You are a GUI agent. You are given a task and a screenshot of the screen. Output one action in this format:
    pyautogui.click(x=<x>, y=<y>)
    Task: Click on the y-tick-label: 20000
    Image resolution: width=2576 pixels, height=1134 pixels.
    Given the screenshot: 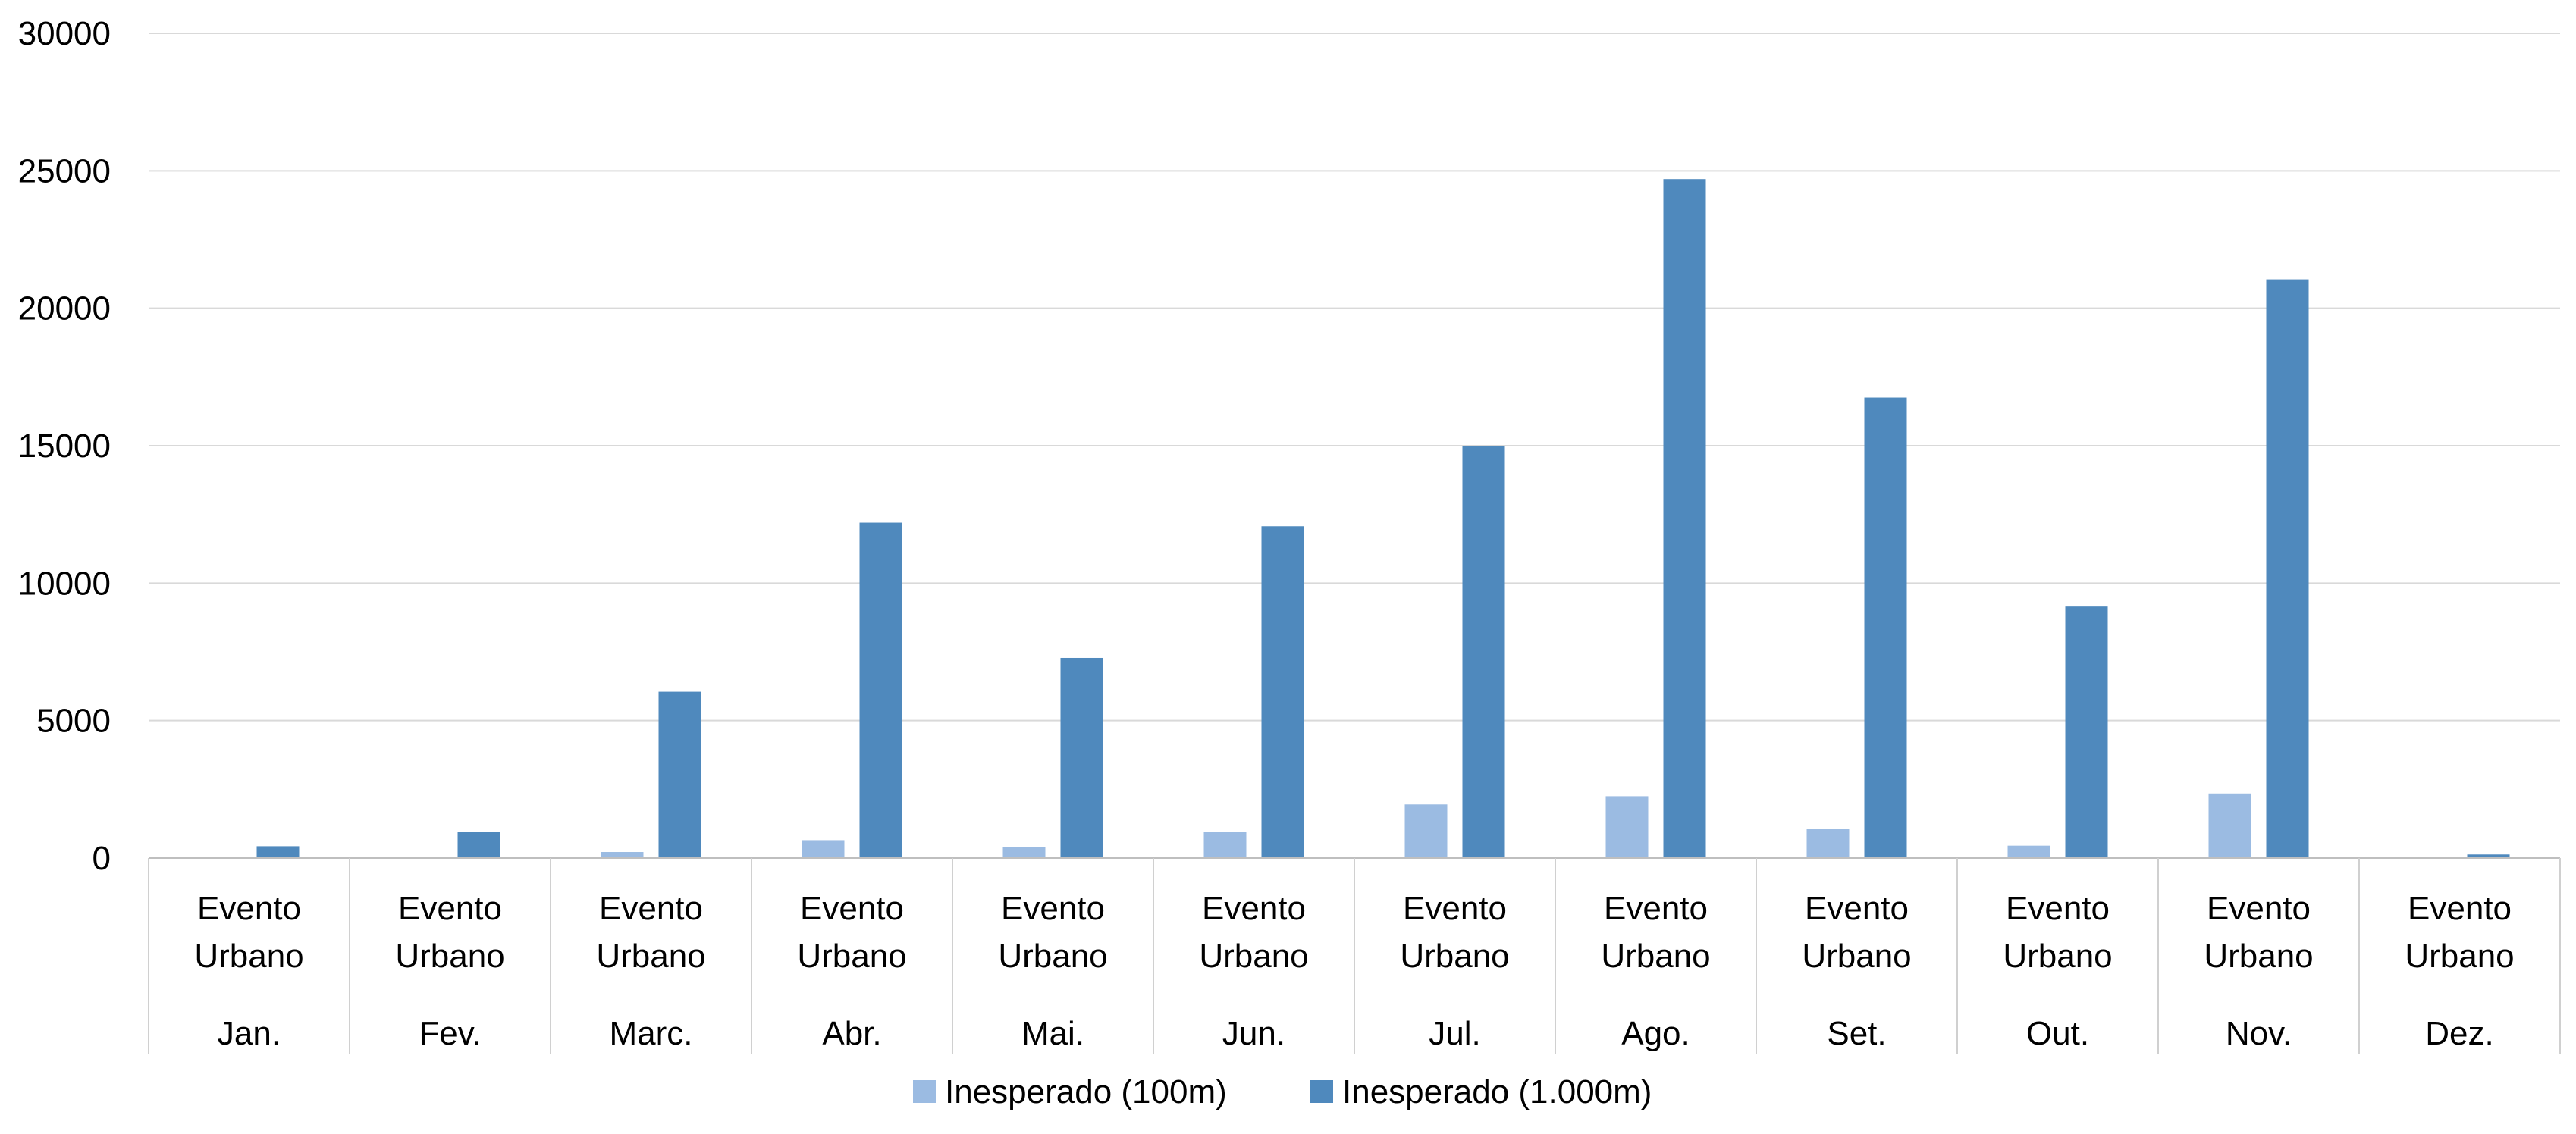 What is the action you would take?
    pyautogui.click(x=64, y=308)
    